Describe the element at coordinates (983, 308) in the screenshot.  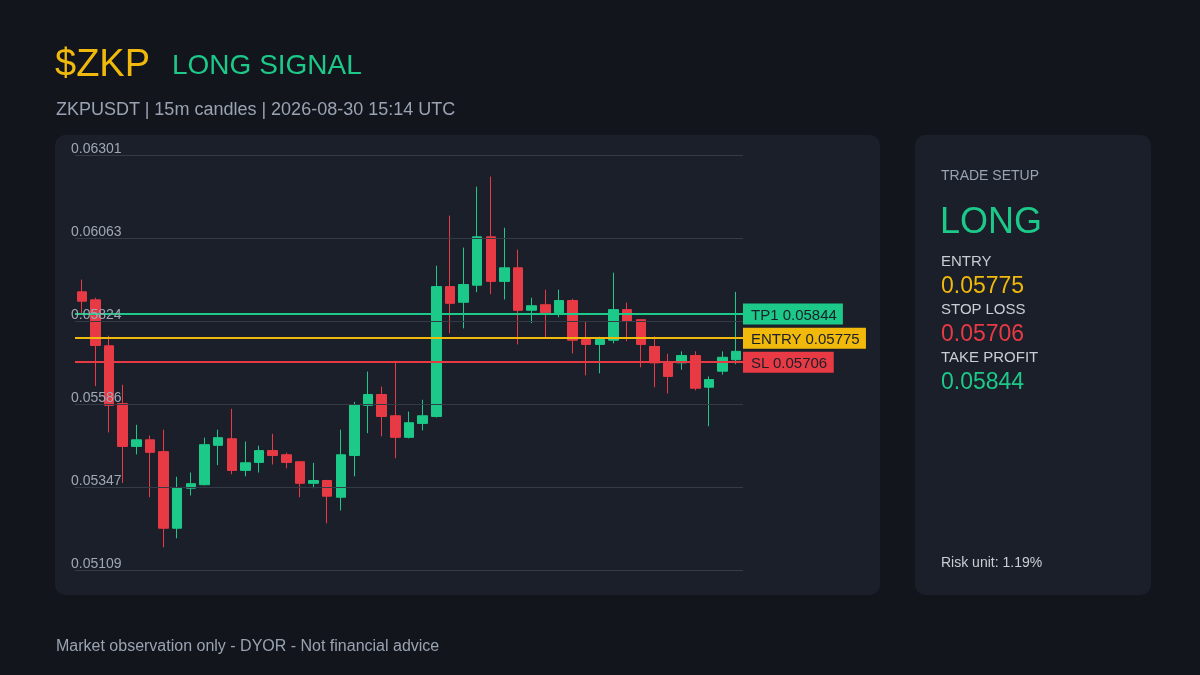
I see `text: STOP LOSS` at that location.